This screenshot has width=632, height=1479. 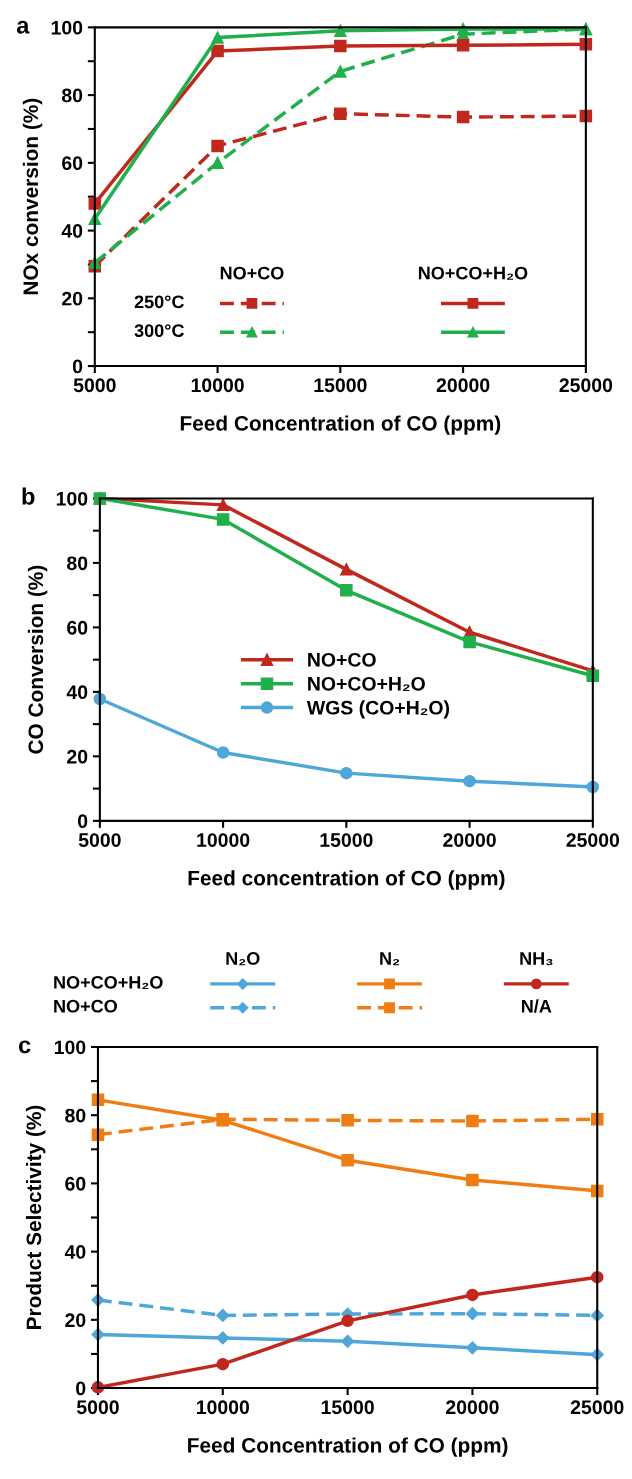 What do you see at coordinates (473, 273) in the screenshot?
I see `annotation: NO+CO+H₂O` at bounding box center [473, 273].